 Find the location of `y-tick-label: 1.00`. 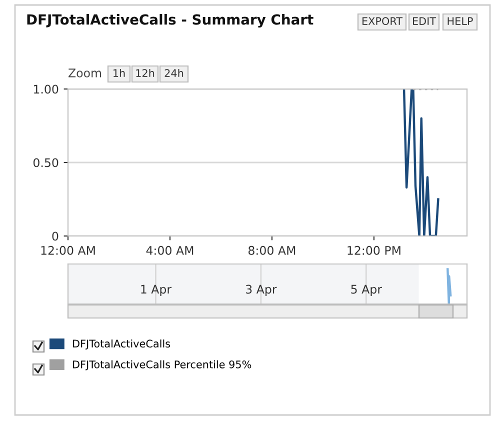

y-tick-label: 1.00 is located at coordinates (46, 89).